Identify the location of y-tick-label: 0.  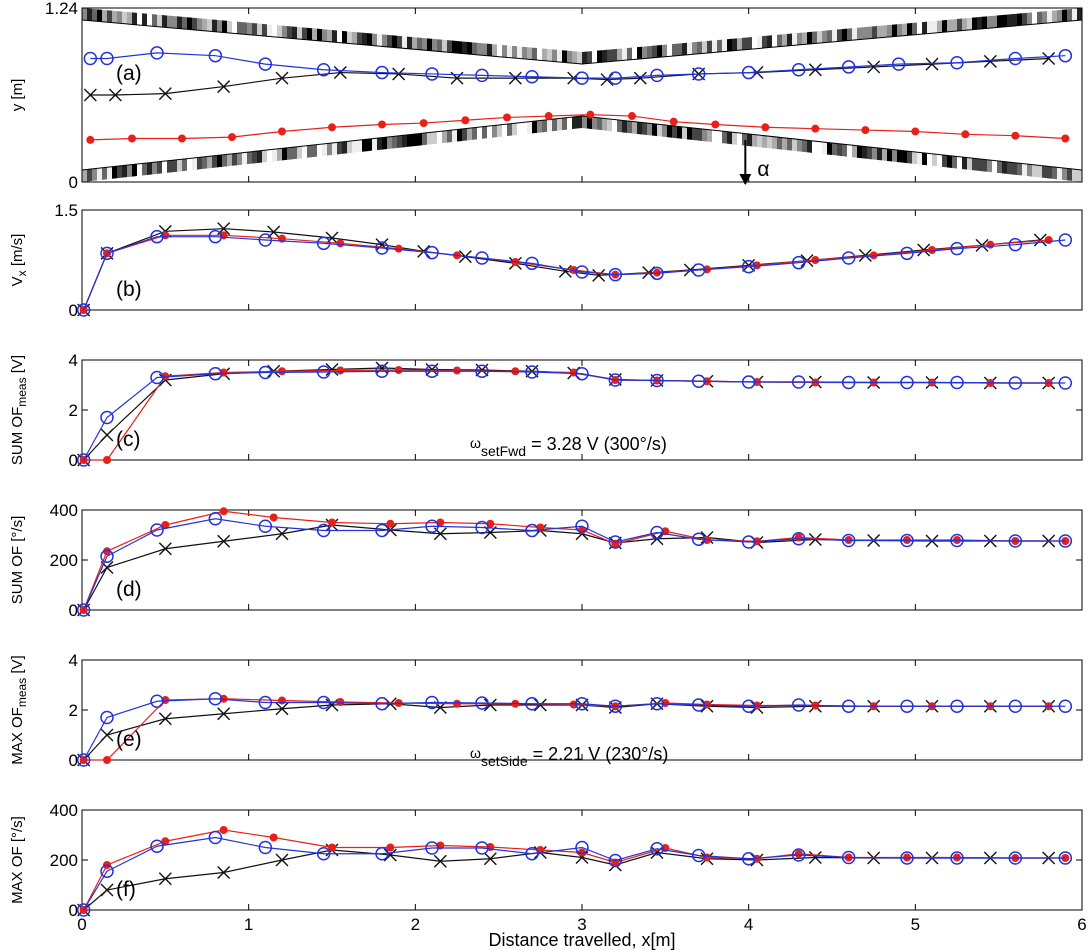
(73, 460).